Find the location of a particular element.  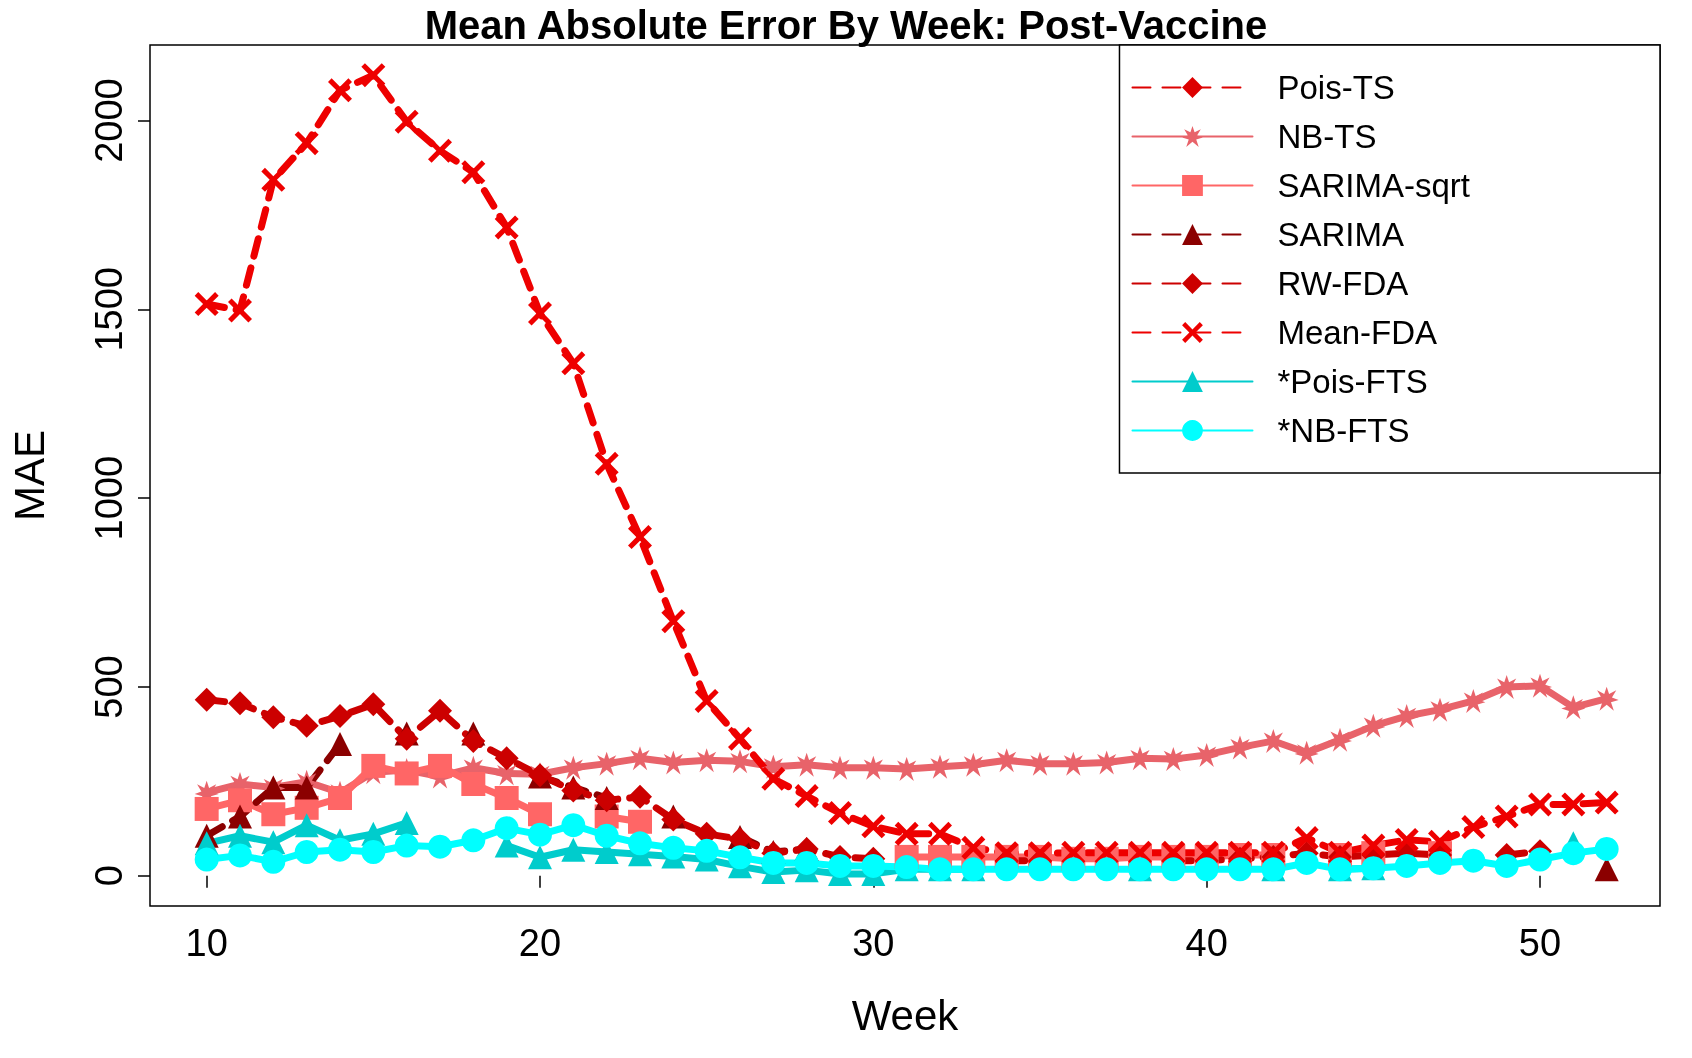

x-tick-label: 30 is located at coordinates (873, 943).